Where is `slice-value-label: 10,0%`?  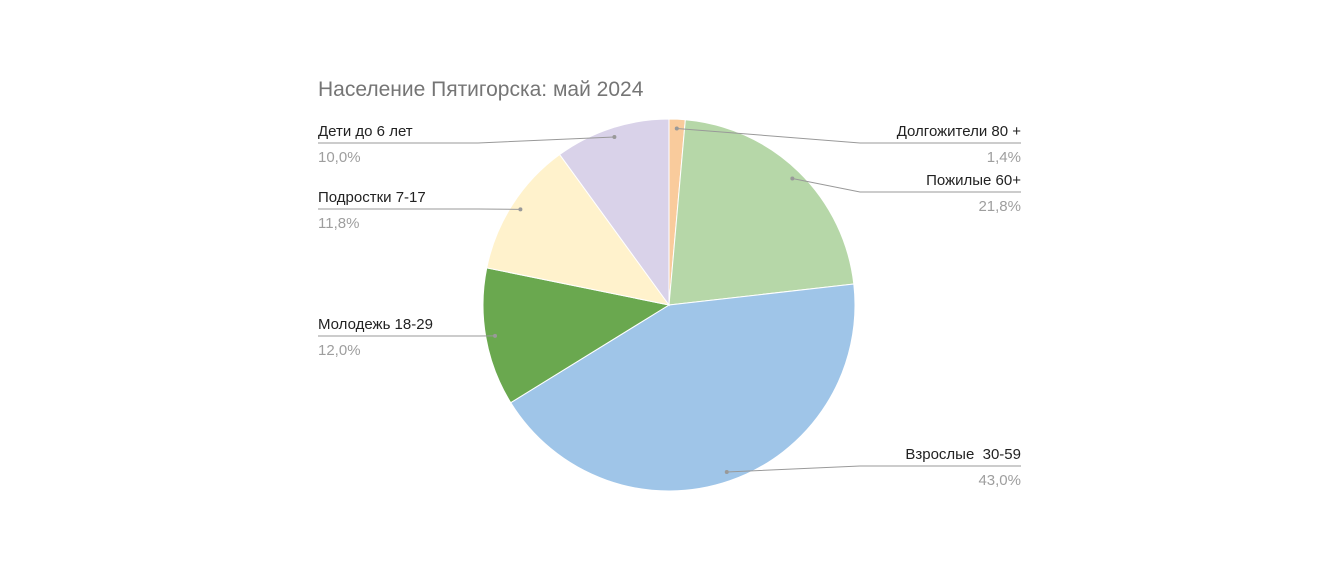
slice-value-label: 10,0% is located at coordinates (339, 157).